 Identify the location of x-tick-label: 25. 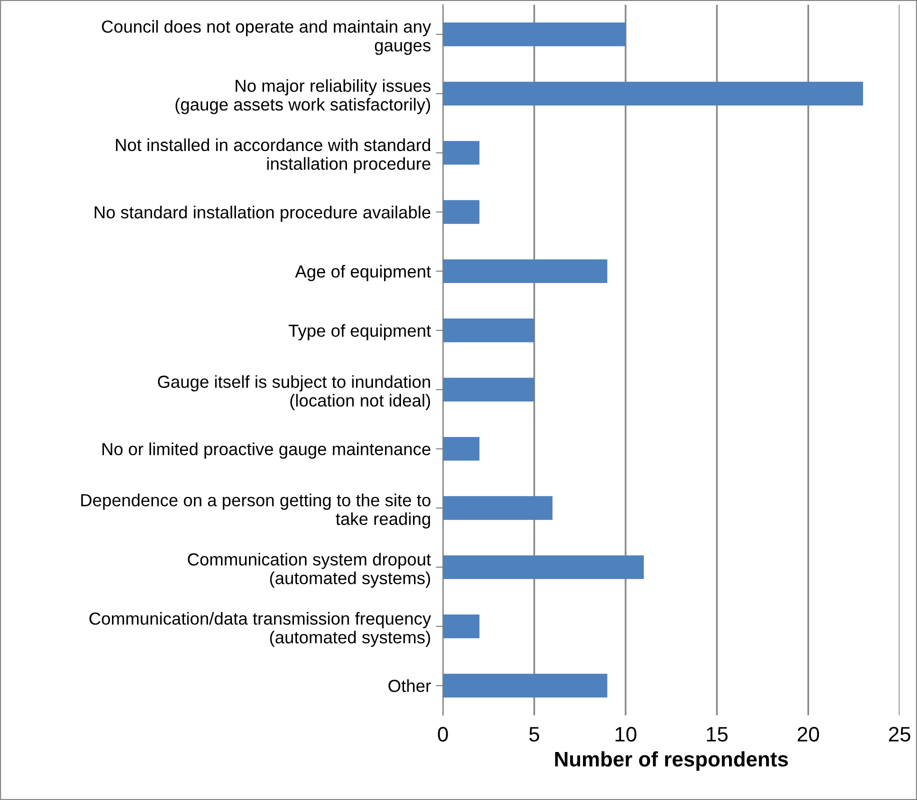
(899, 734).